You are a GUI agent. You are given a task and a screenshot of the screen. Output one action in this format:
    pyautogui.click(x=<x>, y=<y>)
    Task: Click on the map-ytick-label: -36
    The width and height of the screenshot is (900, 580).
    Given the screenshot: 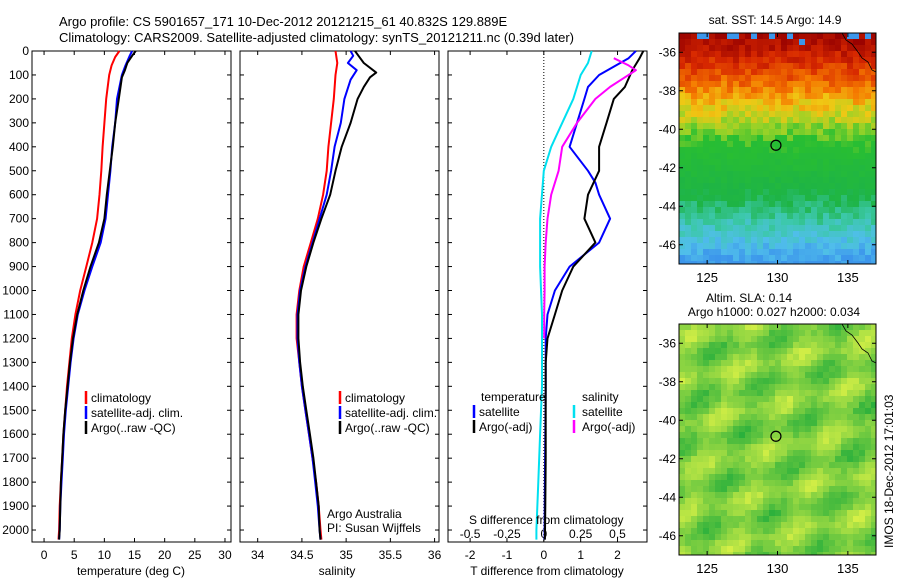 What is the action you would take?
    pyautogui.click(x=668, y=52)
    